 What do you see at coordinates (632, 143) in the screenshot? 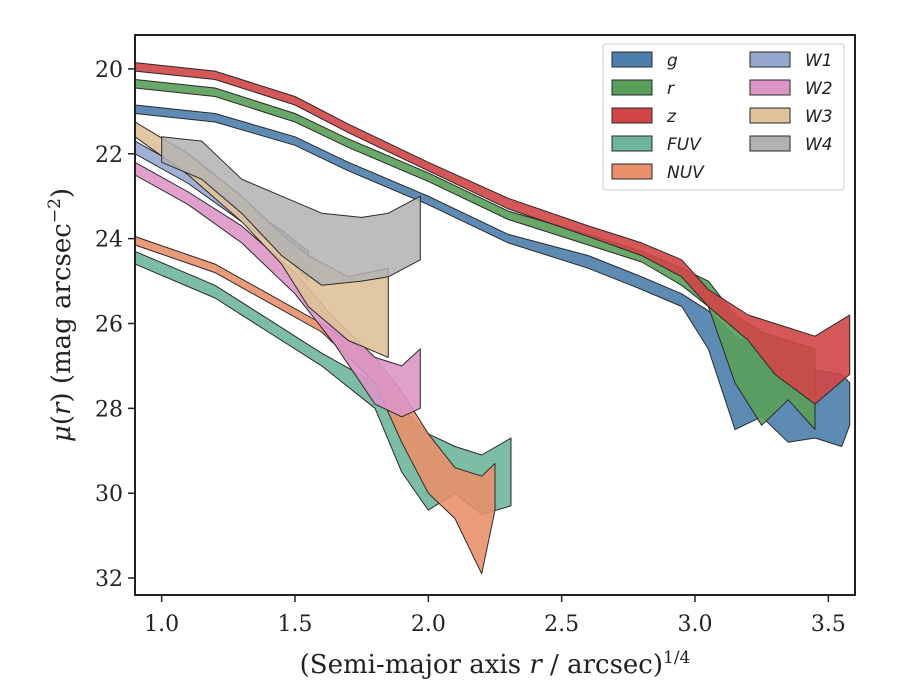
I see `legend-swatch-FUV` at bounding box center [632, 143].